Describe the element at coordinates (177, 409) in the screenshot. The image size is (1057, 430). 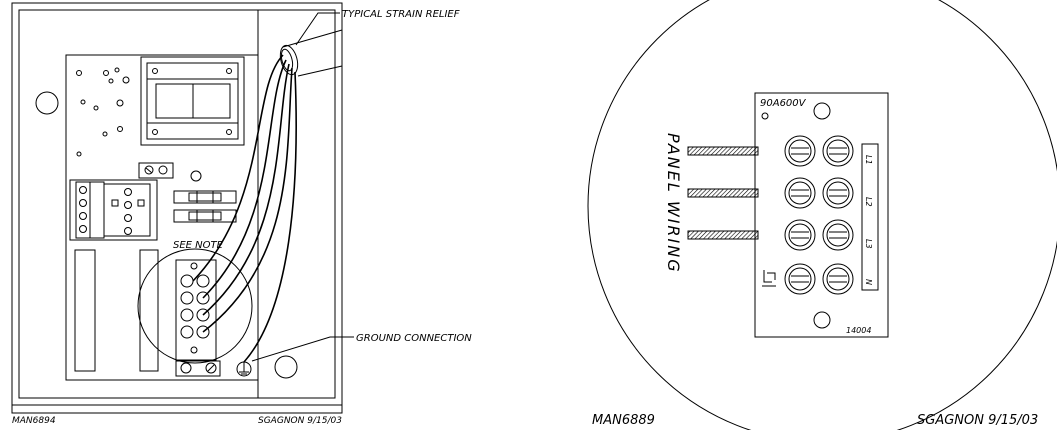
I see `enclosure-base` at that location.